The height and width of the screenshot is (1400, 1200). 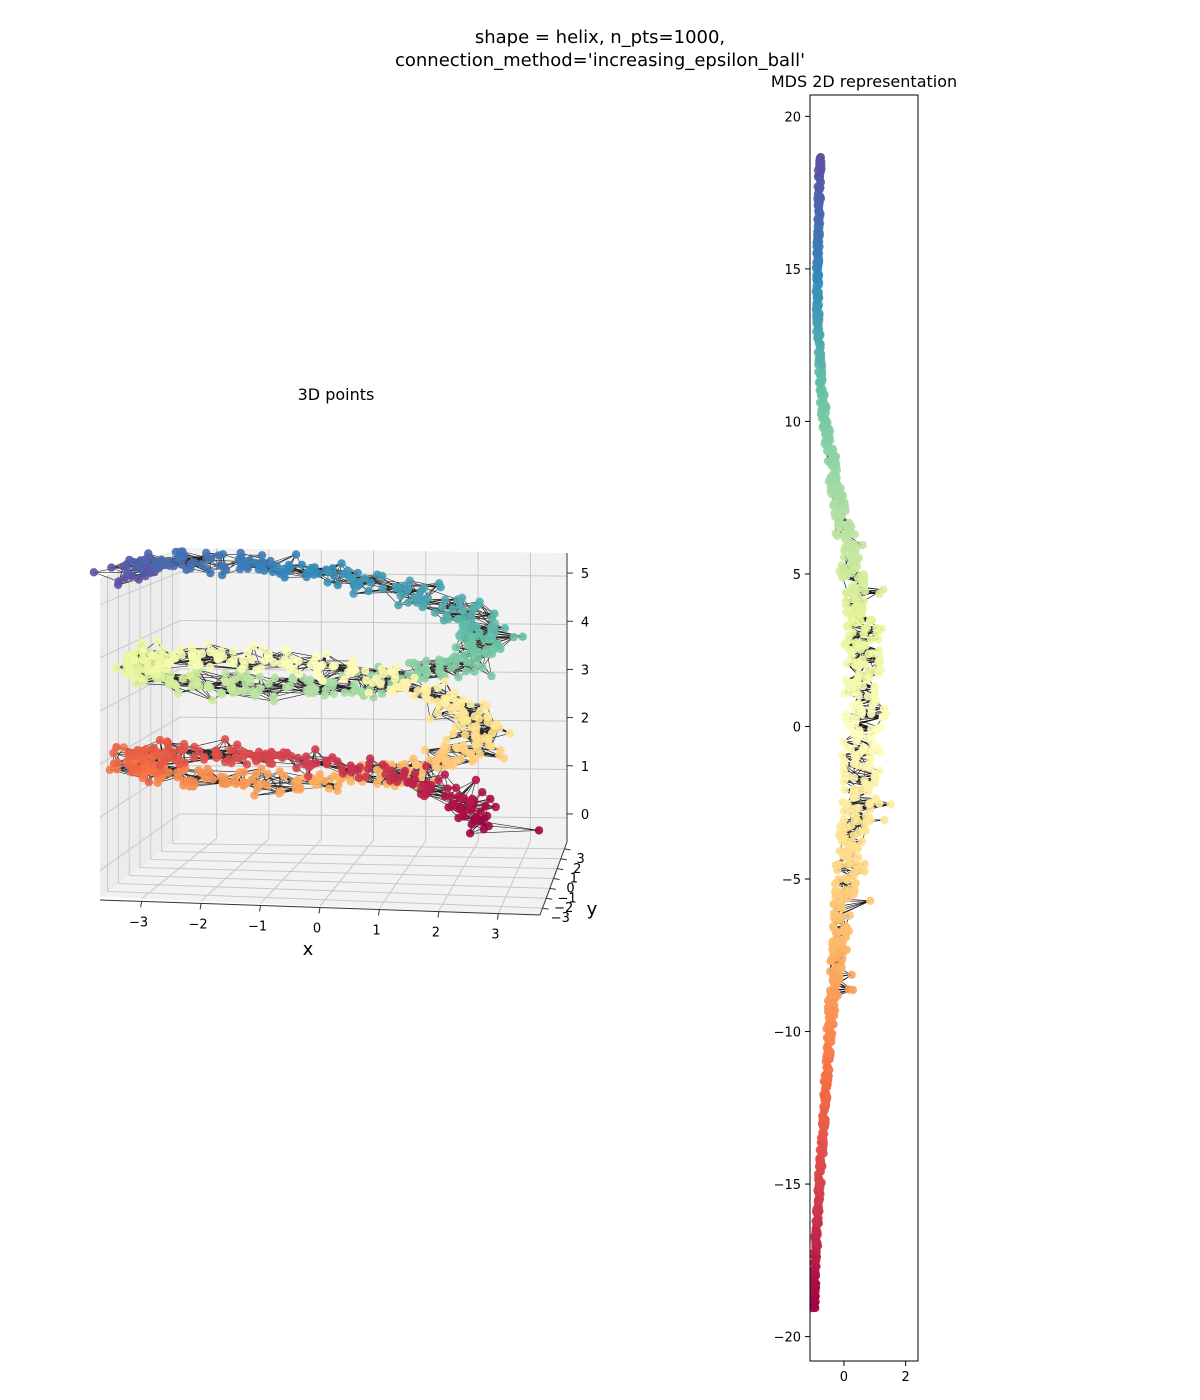 What do you see at coordinates (577, 869) in the screenshot?
I see `y-tick-label: 2` at bounding box center [577, 869].